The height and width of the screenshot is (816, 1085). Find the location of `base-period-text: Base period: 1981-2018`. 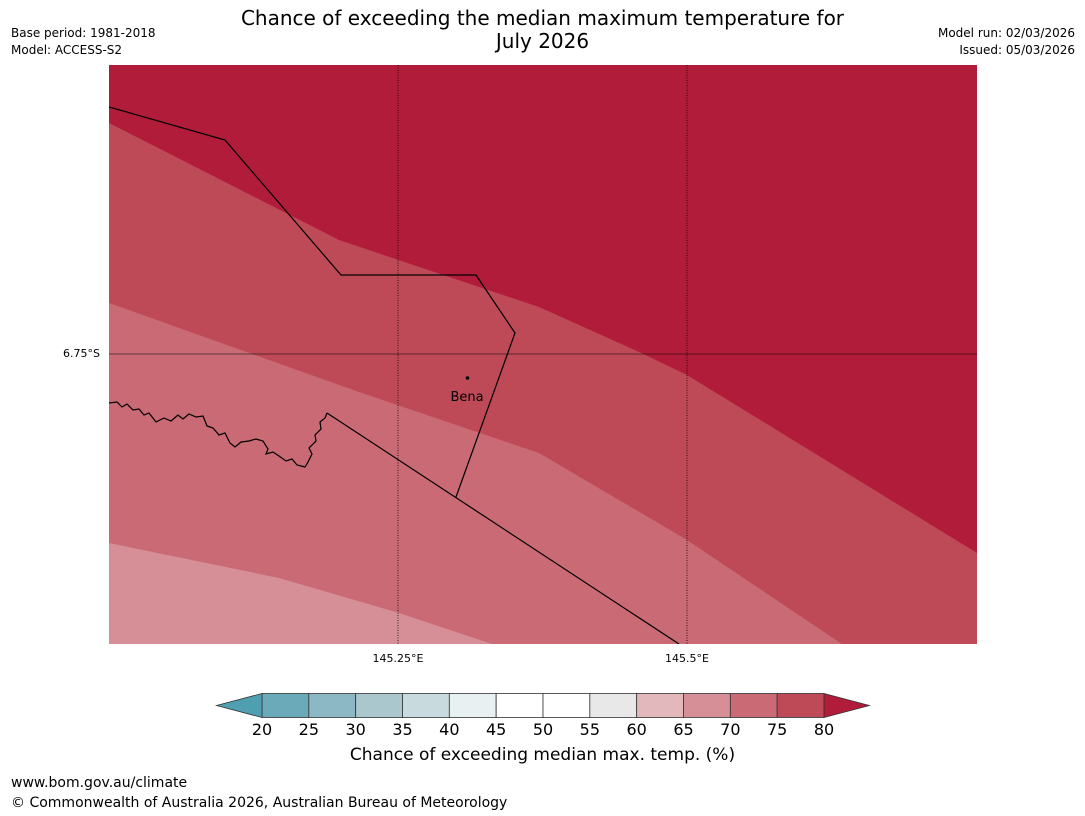

base-period-text: Base period: 1981-2018 is located at coordinates (83, 33).